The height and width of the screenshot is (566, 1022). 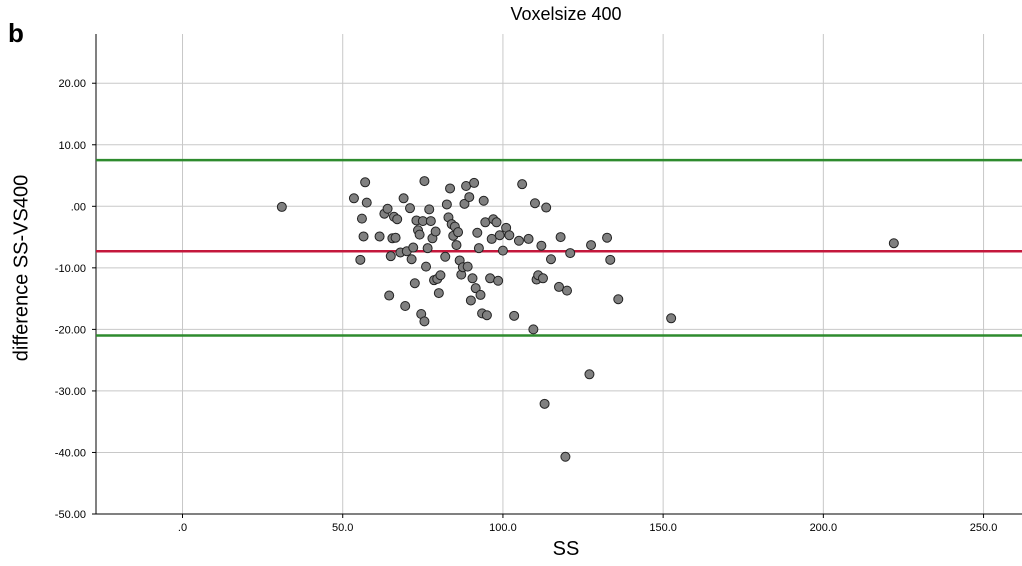 What do you see at coordinates (984, 528) in the screenshot?
I see `x-tick-label: 250.0` at bounding box center [984, 528].